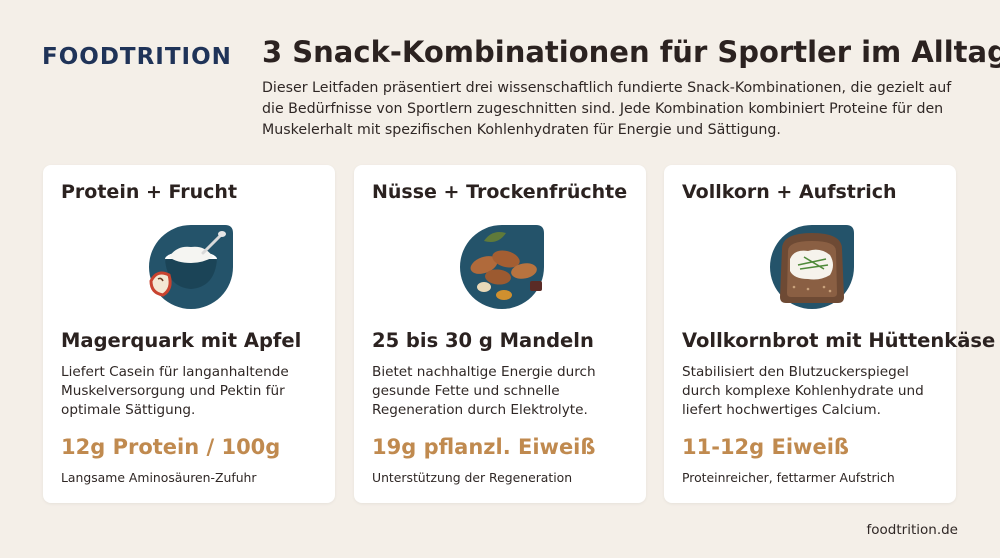 The image size is (1000, 558). What do you see at coordinates (181, 340) in the screenshot?
I see `card-heading: Magerquark mit Apfel` at bounding box center [181, 340].